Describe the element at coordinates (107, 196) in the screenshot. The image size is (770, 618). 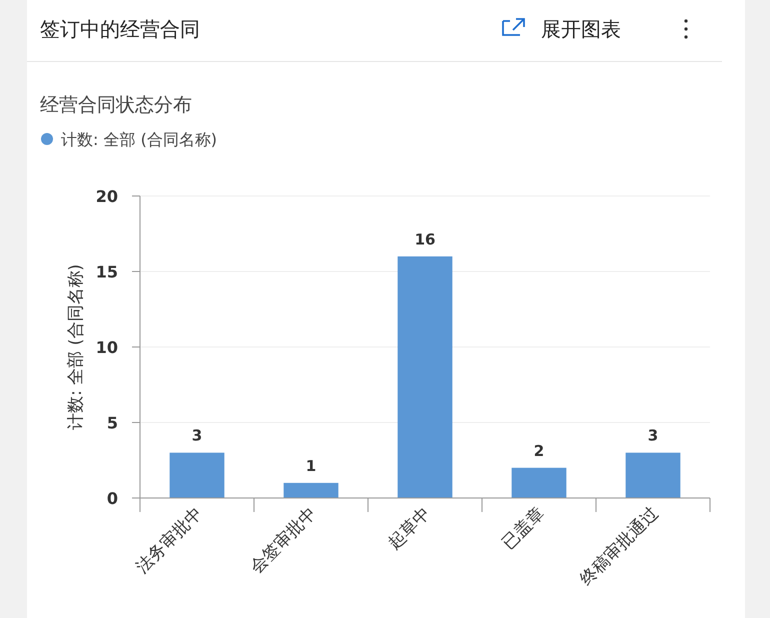
I see `y-tick-label: 20` at that location.